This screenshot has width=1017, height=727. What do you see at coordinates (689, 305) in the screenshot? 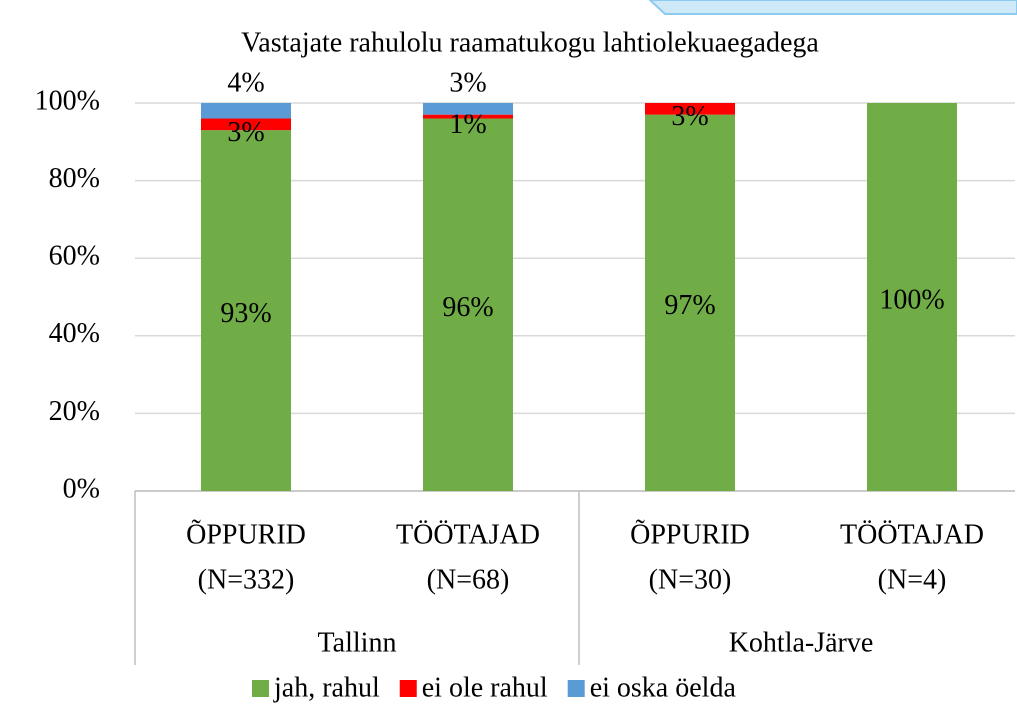
I see `data-label: 97%` at bounding box center [689, 305].